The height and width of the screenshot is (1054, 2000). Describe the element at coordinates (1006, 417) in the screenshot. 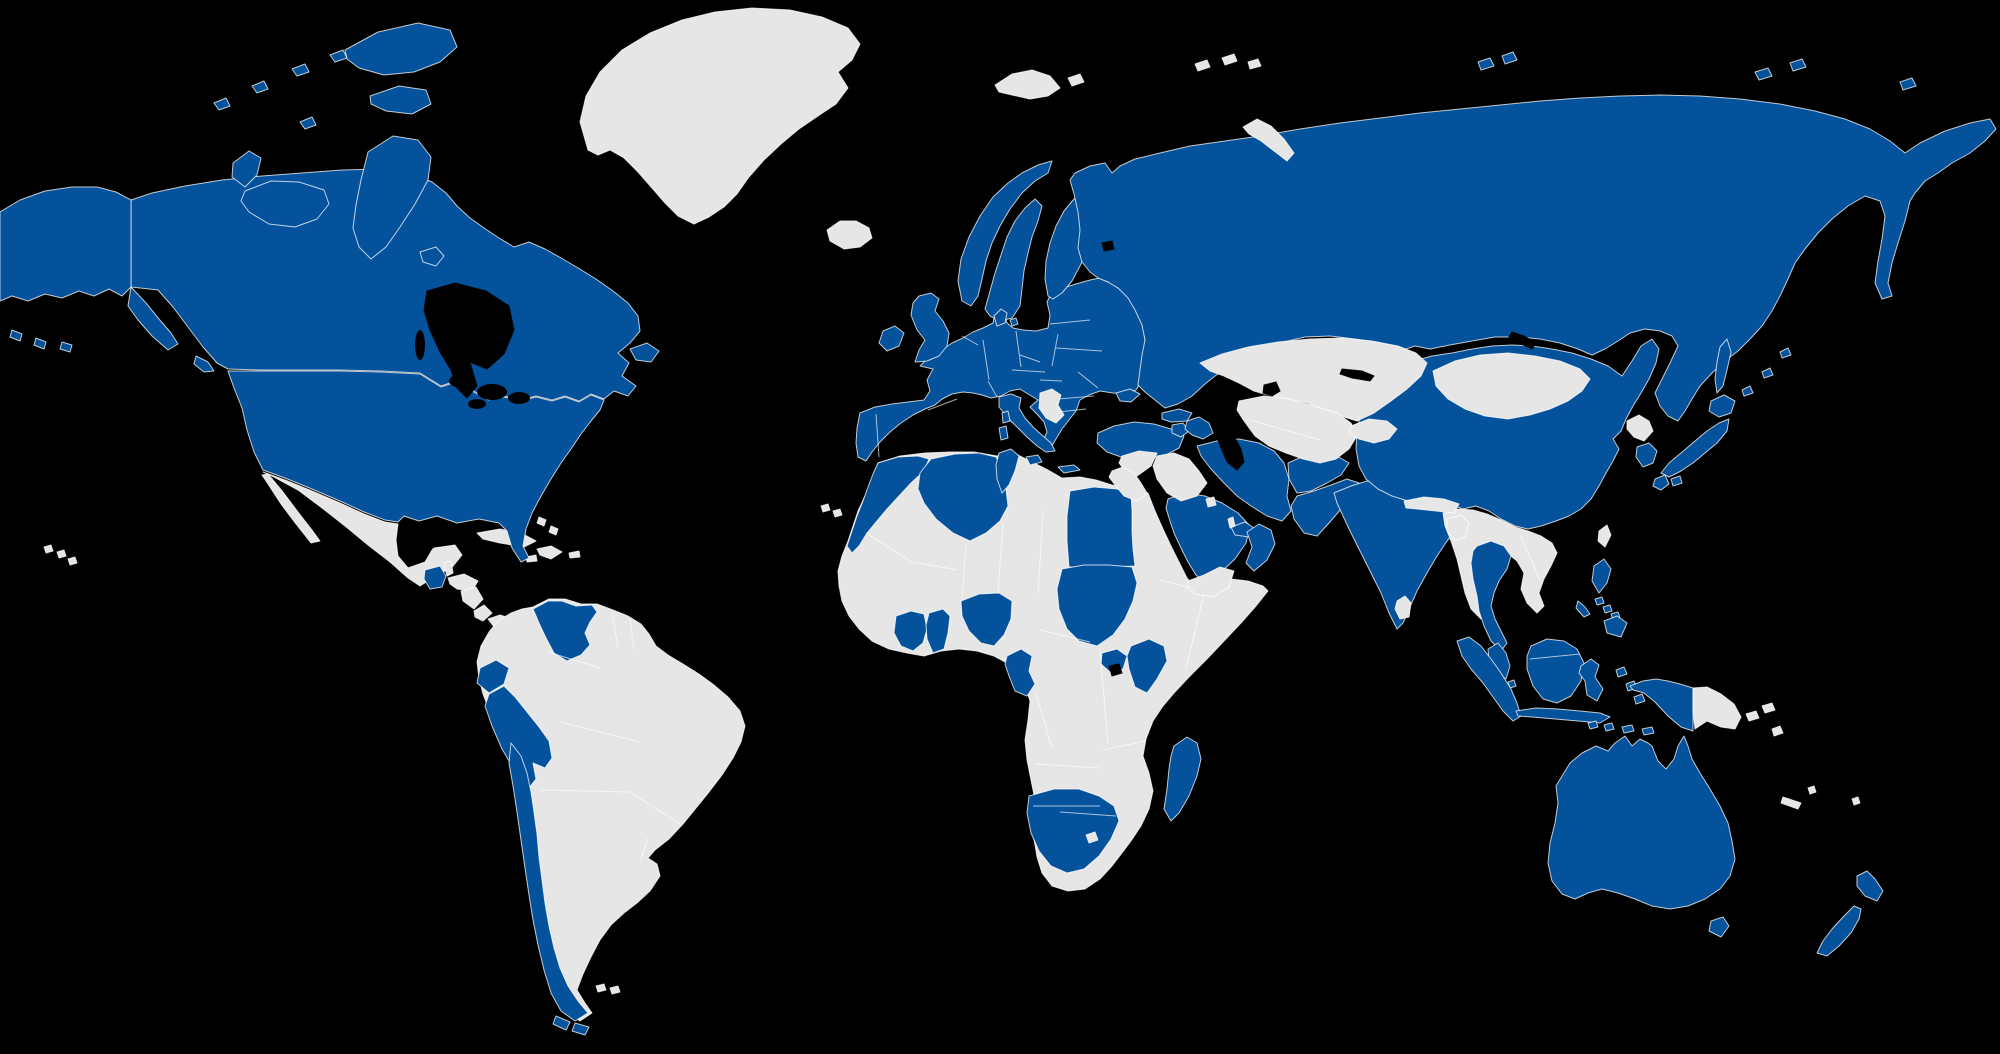

I see `country-corsica` at that location.